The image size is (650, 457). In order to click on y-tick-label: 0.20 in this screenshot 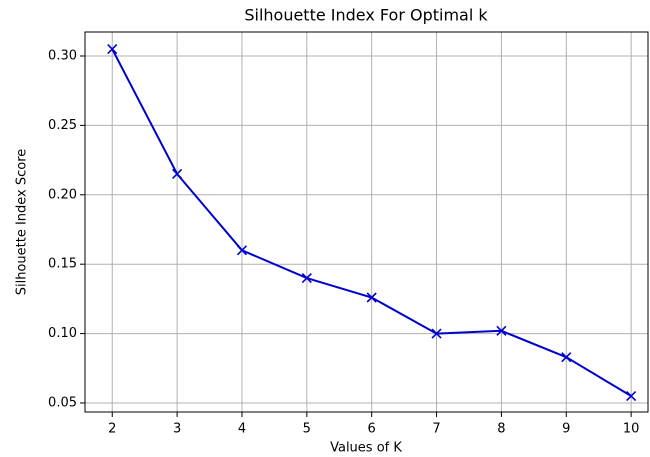, I will do `click(62, 194)`.